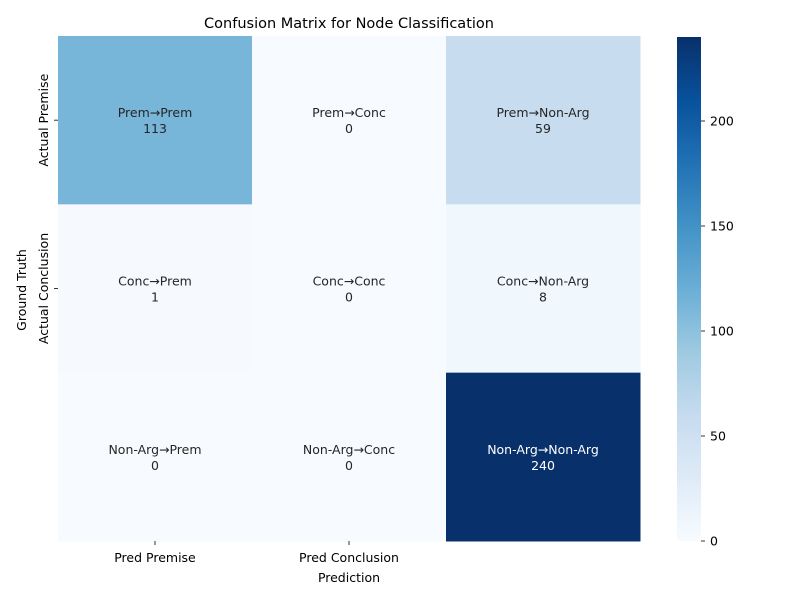 The image size is (800, 600). What do you see at coordinates (155, 281) in the screenshot?
I see `cell-label: Conc→Prem` at bounding box center [155, 281].